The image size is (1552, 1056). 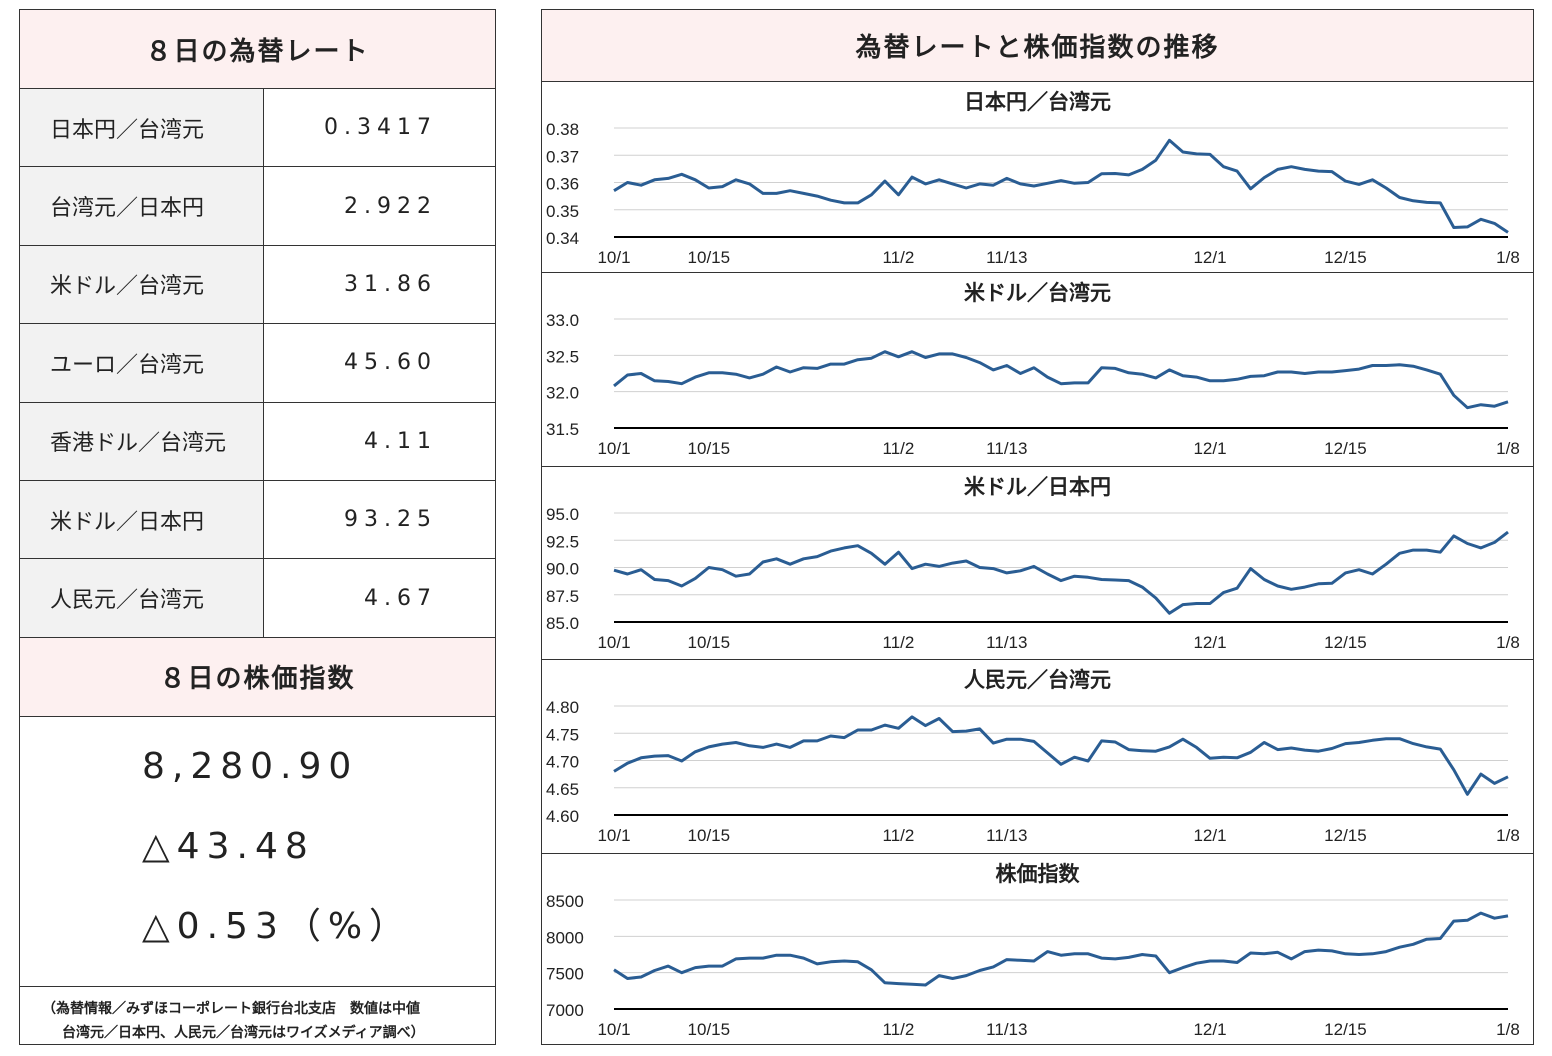 What do you see at coordinates (1037, 293) in the screenshot?
I see `chart-title: 米ドル／台湾元` at bounding box center [1037, 293].